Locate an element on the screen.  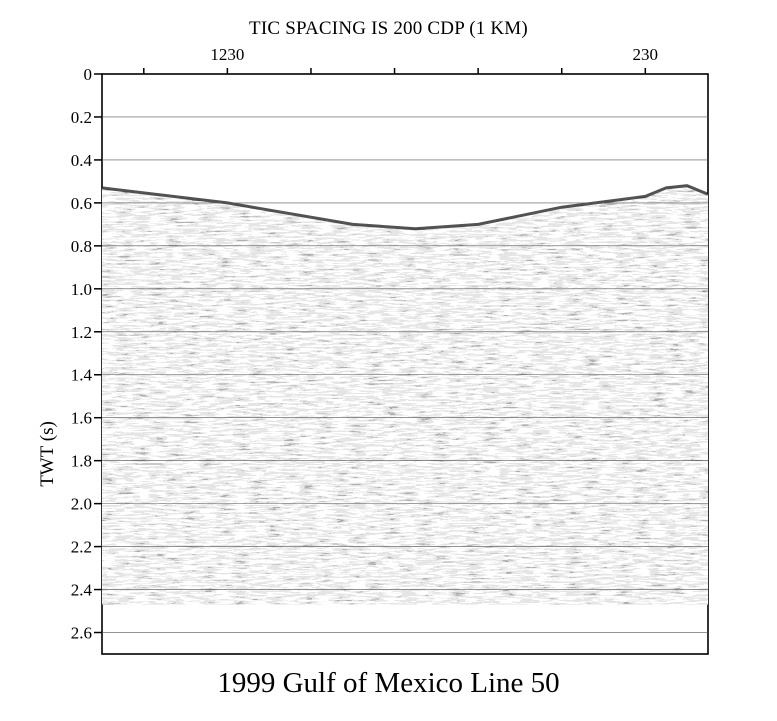
seafloor-reflector is located at coordinates (405, 207).